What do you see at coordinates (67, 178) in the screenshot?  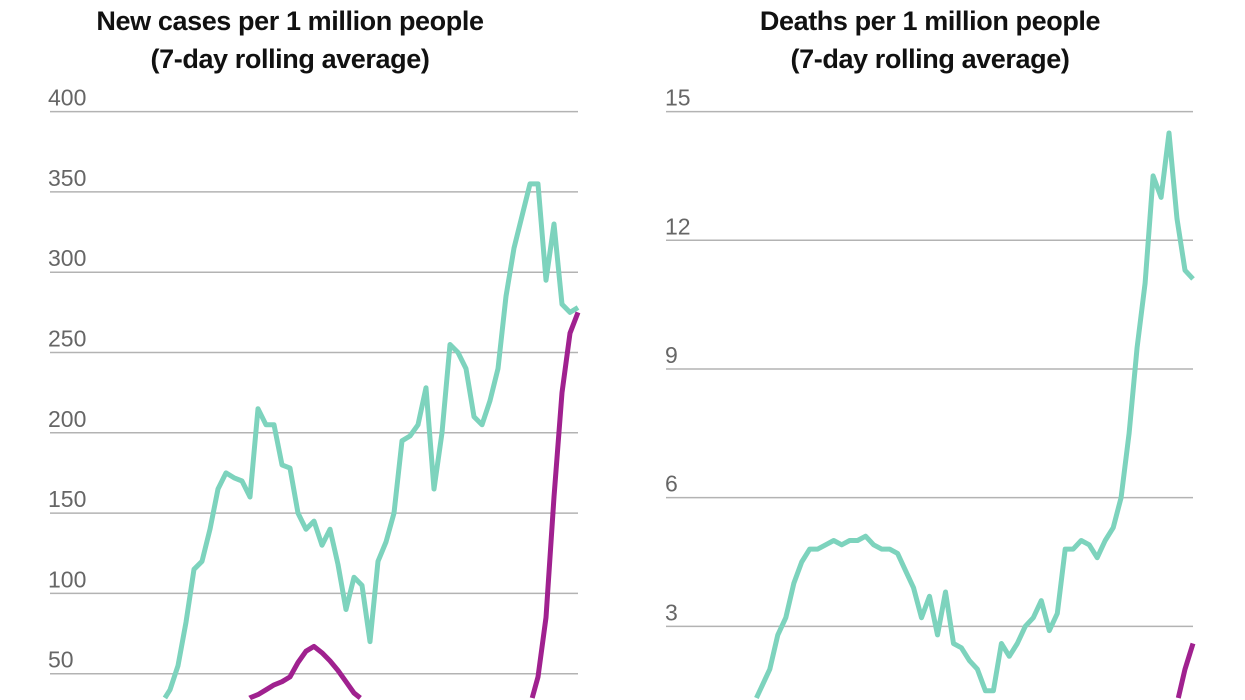 I see `cases-y-tick-label: 350` at bounding box center [67, 178].